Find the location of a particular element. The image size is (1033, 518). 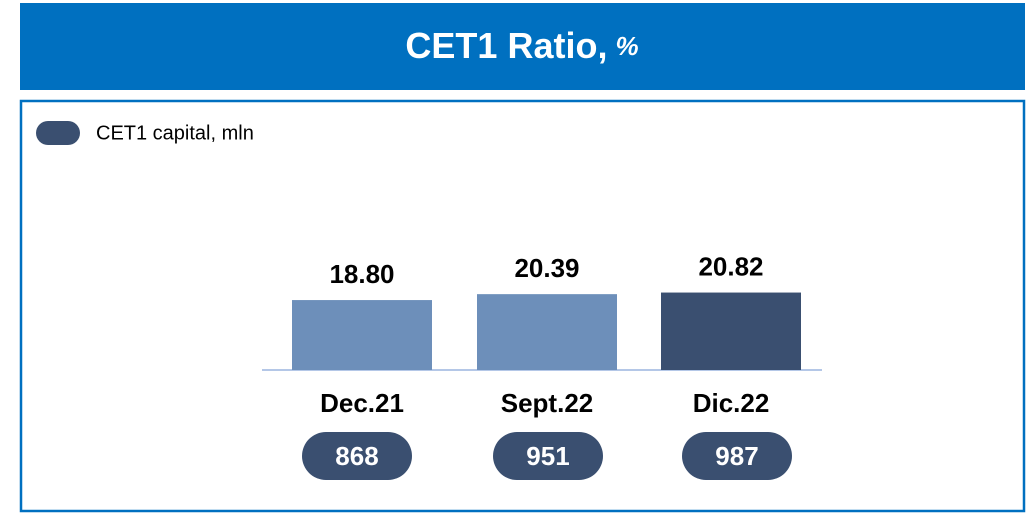

value-label: 20.82 is located at coordinates (730, 266).